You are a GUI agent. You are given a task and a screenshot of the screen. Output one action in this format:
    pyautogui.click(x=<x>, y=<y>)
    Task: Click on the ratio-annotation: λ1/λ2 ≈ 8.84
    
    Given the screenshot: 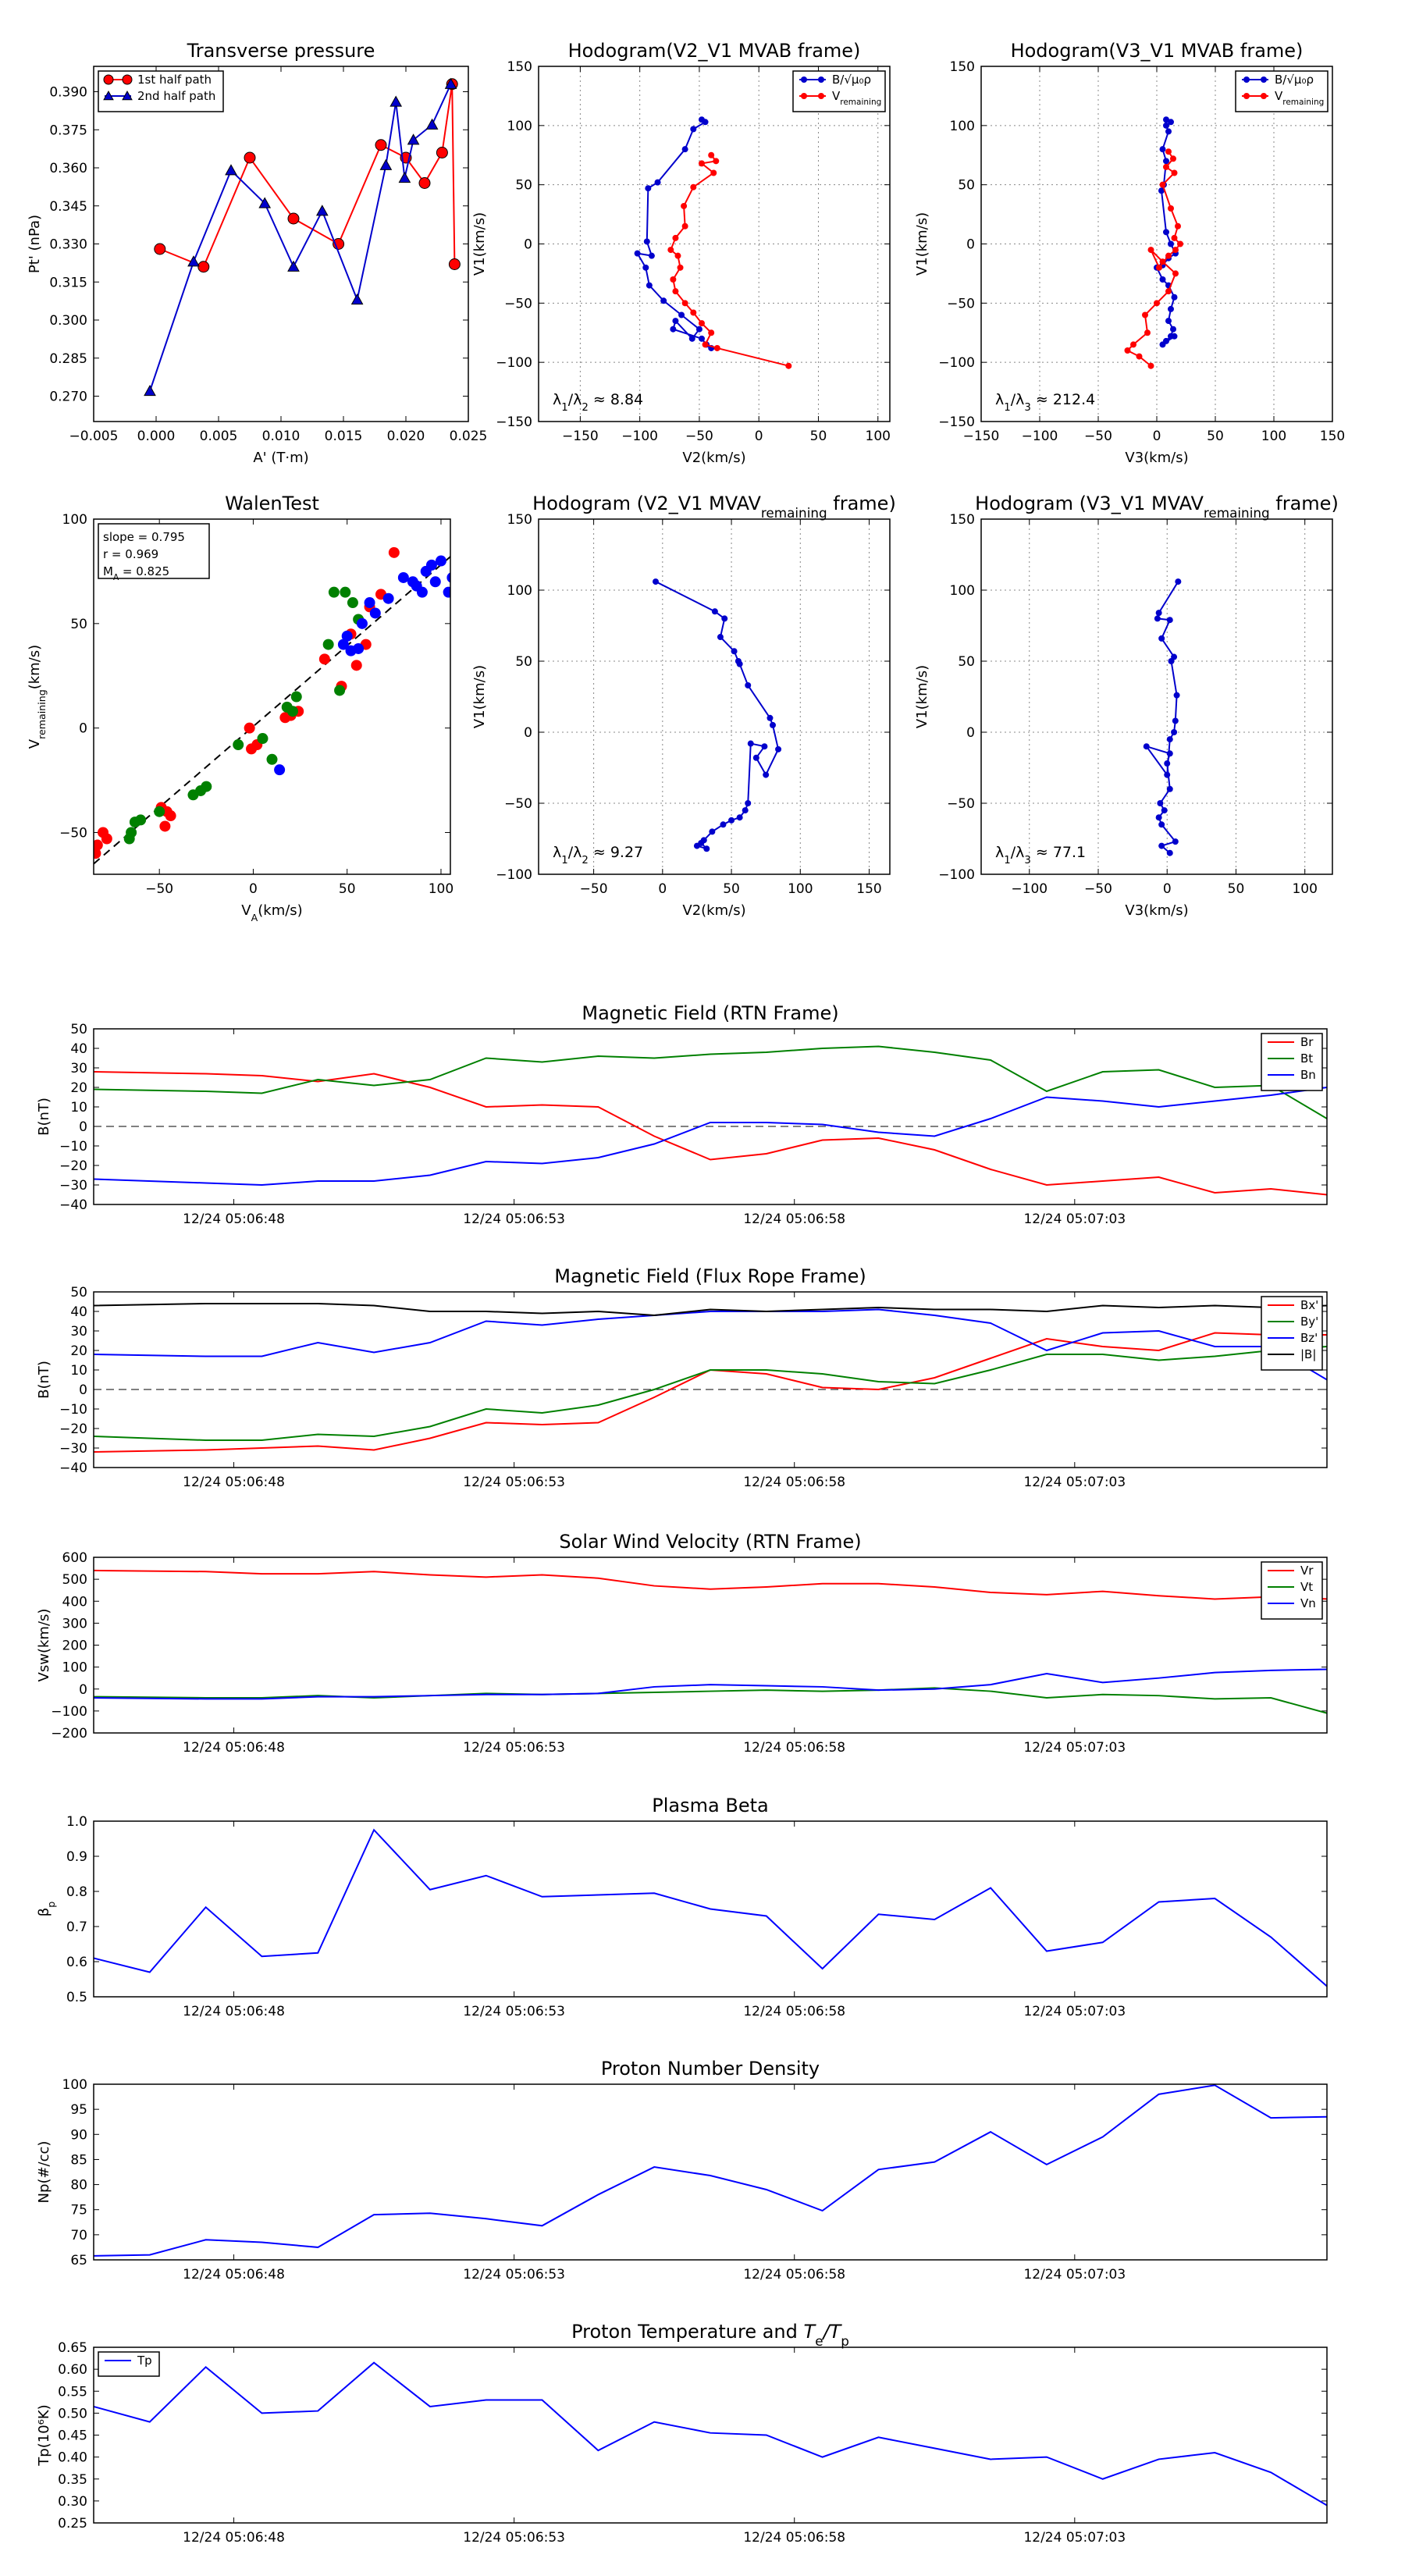 What is the action you would take?
    pyautogui.click(x=598, y=402)
    